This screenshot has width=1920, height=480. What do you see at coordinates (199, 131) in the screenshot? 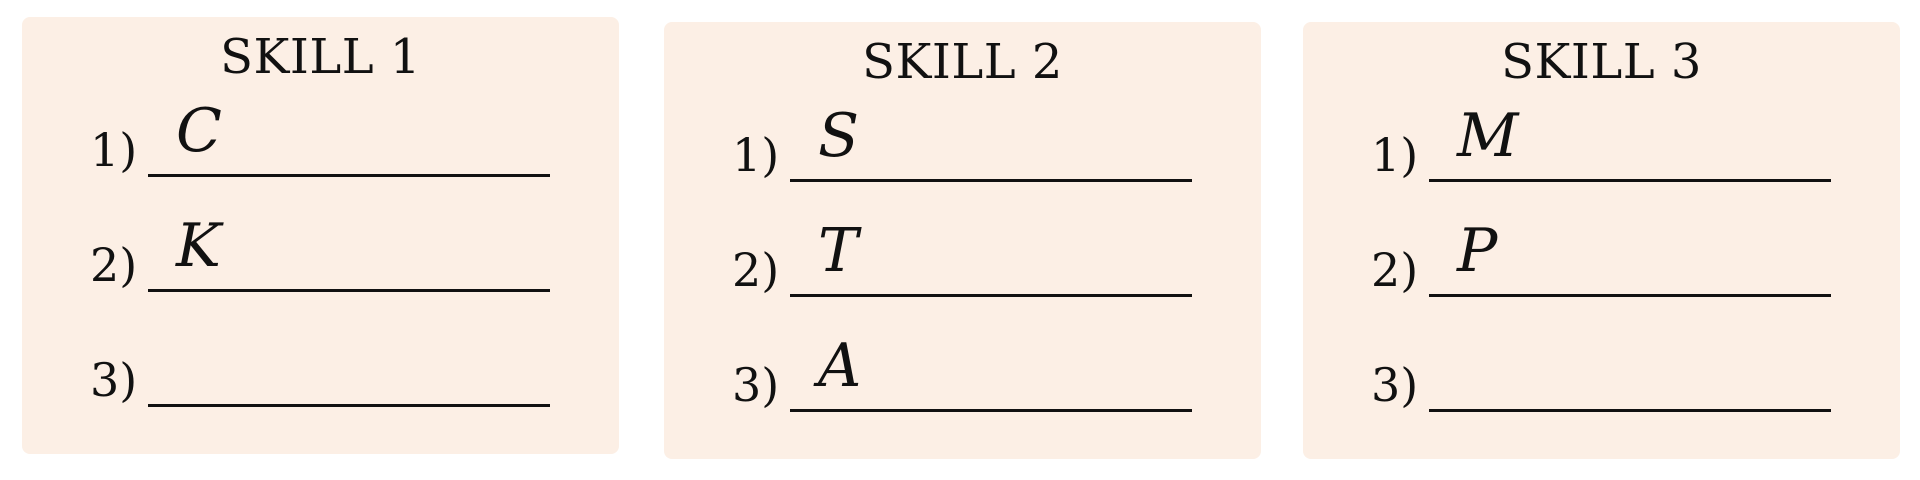
I see `handwritten-answer: C` at bounding box center [199, 131].